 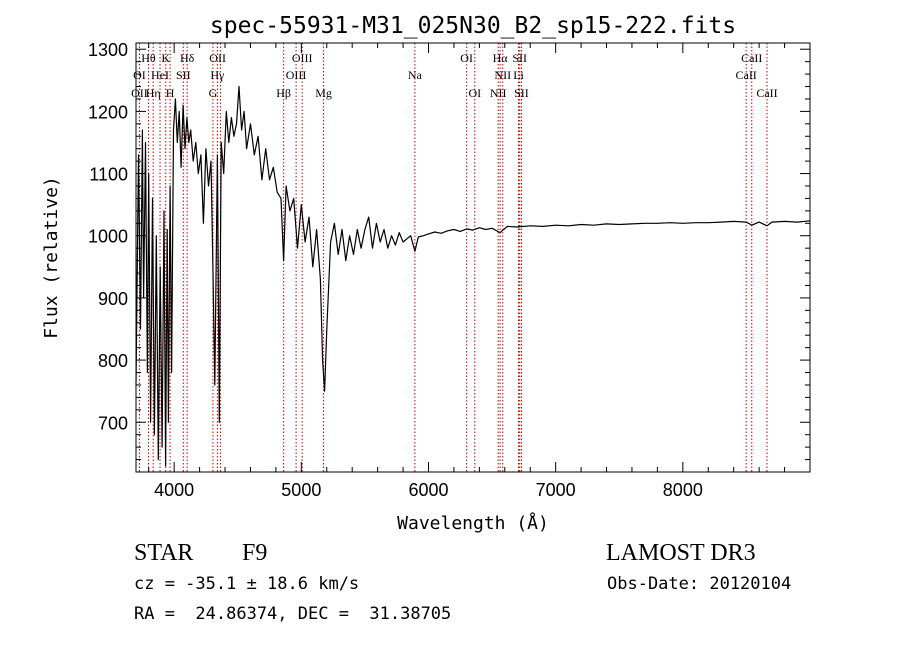 What do you see at coordinates (170, 93) in the screenshot?
I see `line-label: H` at bounding box center [170, 93].